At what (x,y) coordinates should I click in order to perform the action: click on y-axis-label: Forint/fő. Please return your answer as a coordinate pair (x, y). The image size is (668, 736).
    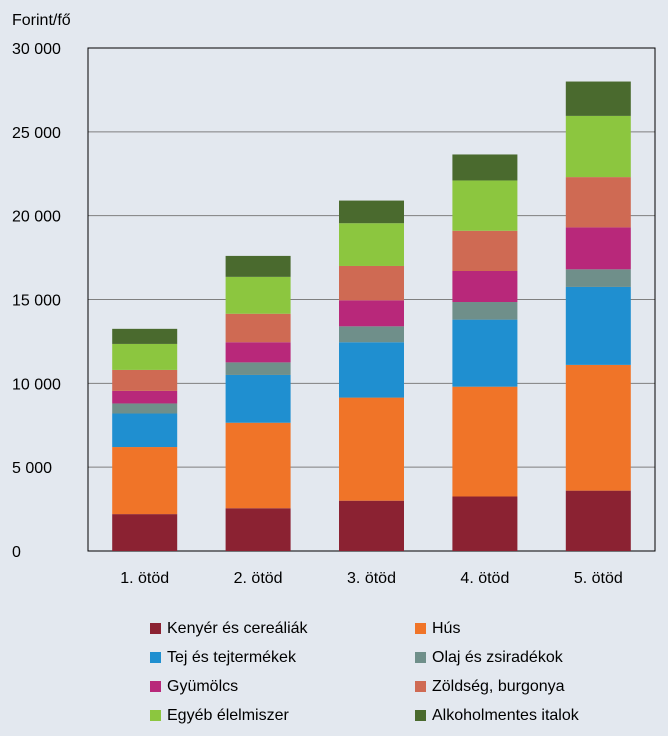
    Looking at the image, I should click on (41, 20).